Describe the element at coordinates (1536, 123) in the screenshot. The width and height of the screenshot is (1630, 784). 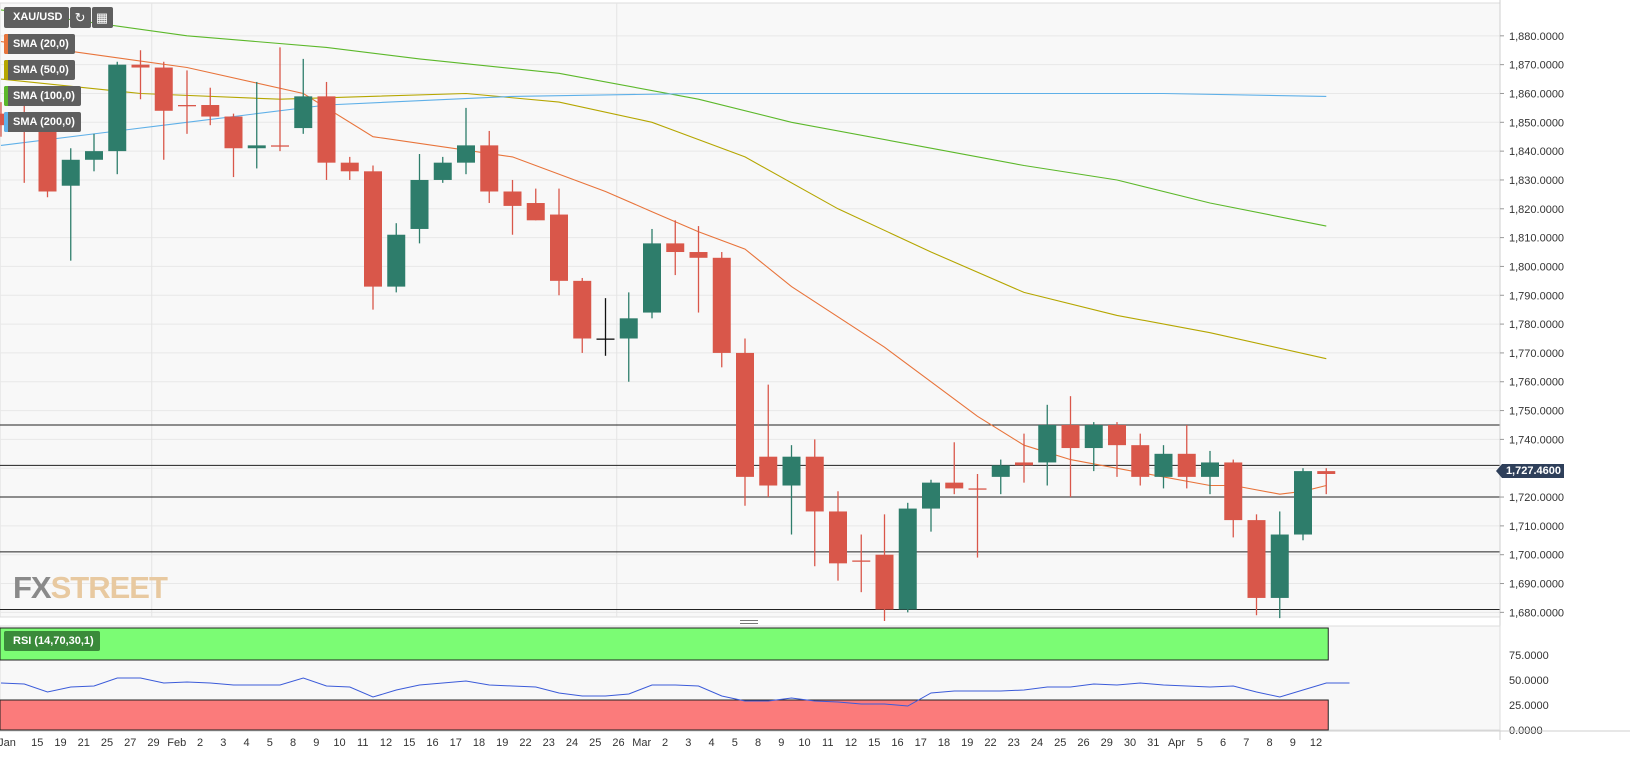
I see `price-tick-label: 1,850.0000` at that location.